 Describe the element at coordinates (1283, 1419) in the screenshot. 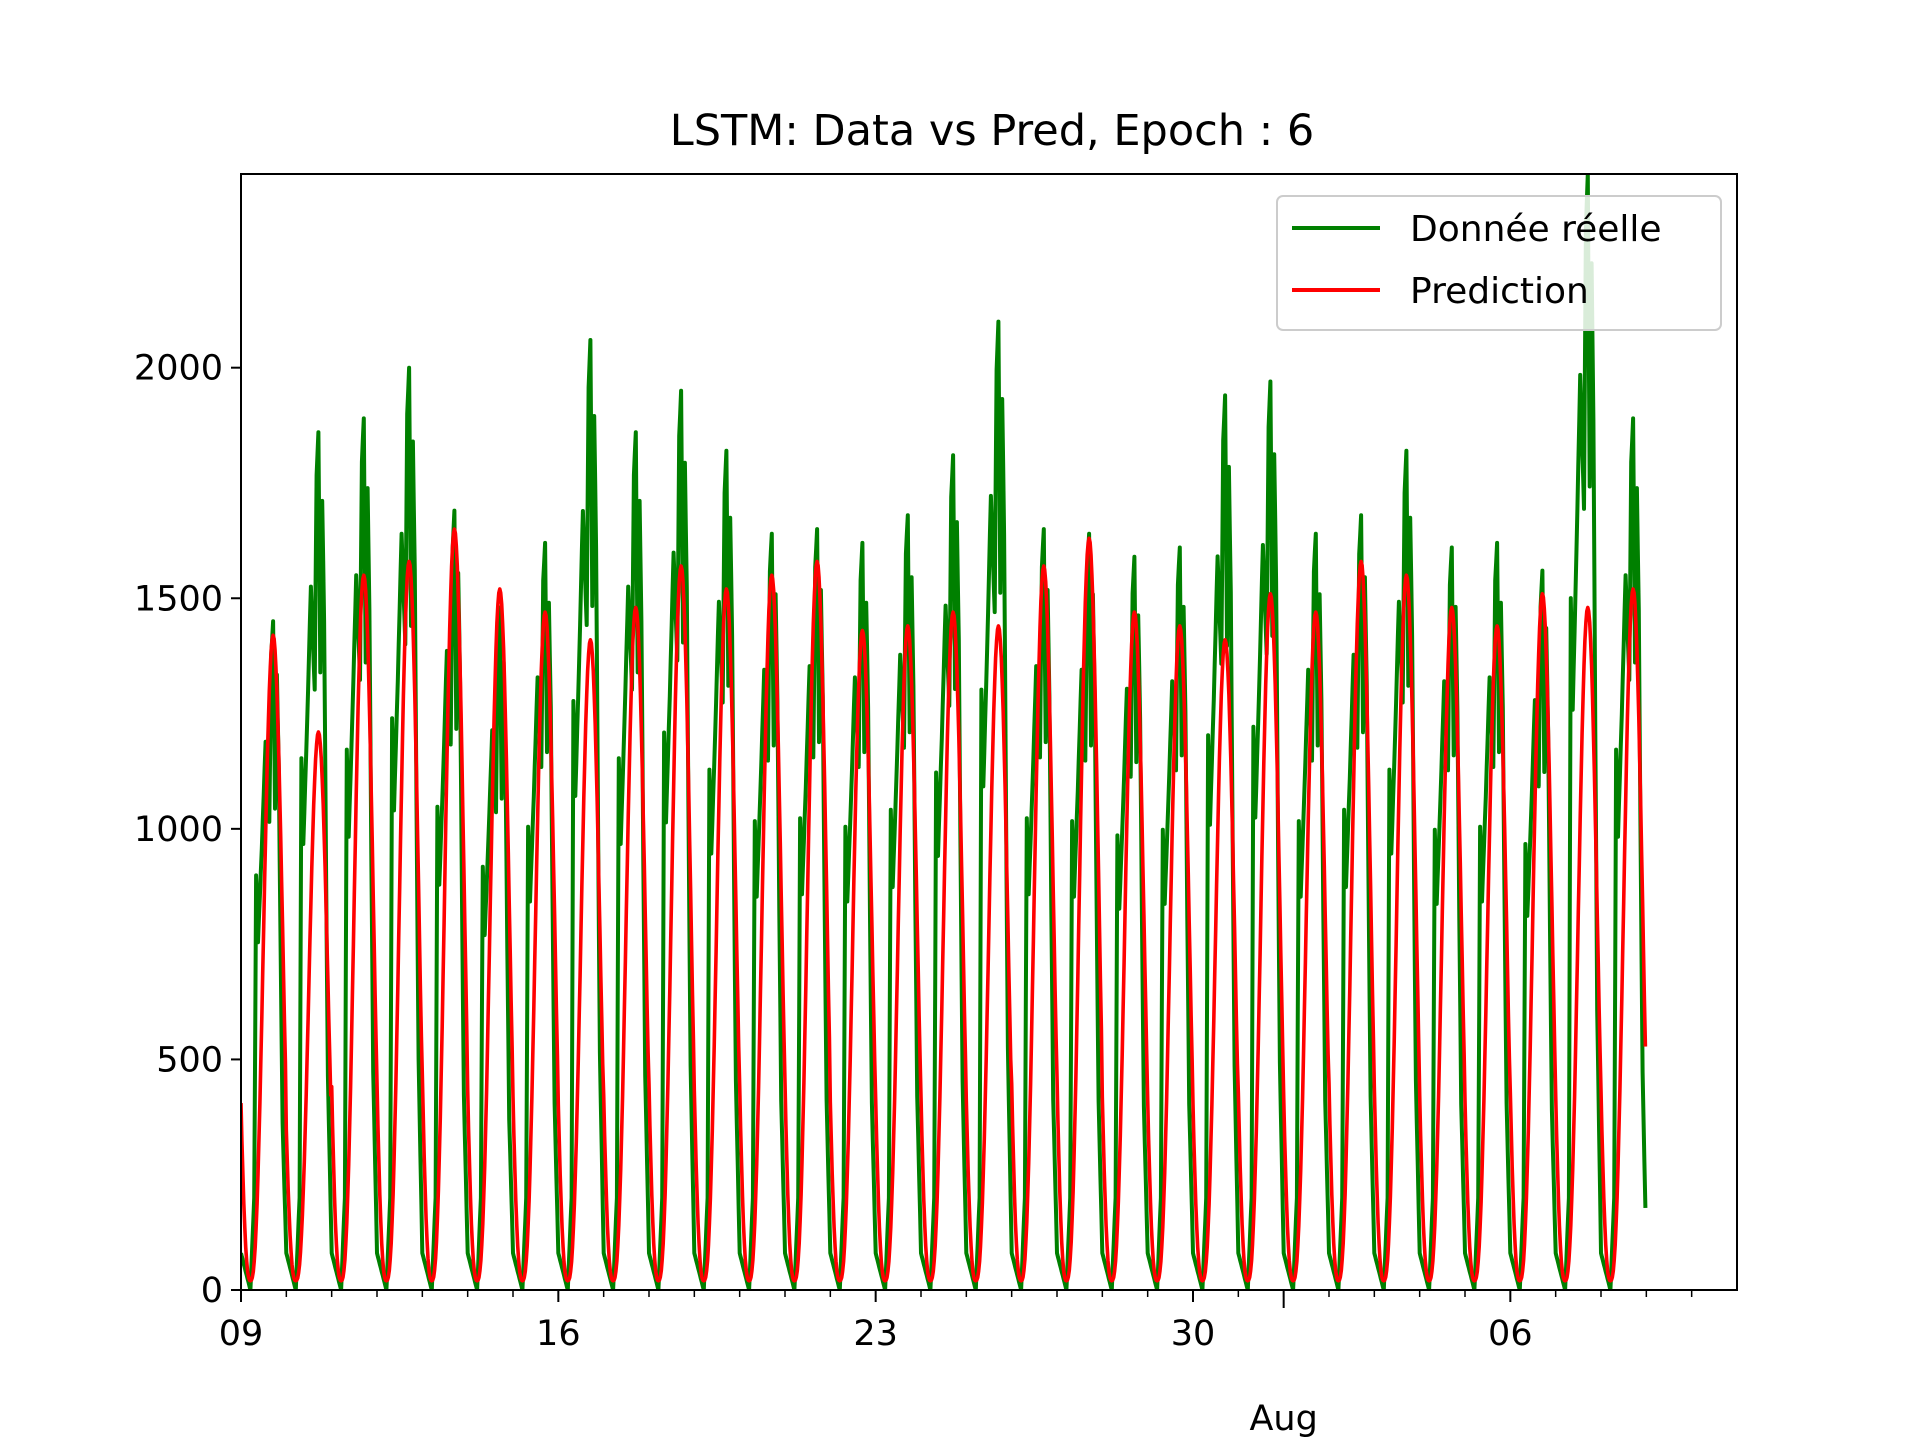

I see `x-month-label: Aug` at that location.